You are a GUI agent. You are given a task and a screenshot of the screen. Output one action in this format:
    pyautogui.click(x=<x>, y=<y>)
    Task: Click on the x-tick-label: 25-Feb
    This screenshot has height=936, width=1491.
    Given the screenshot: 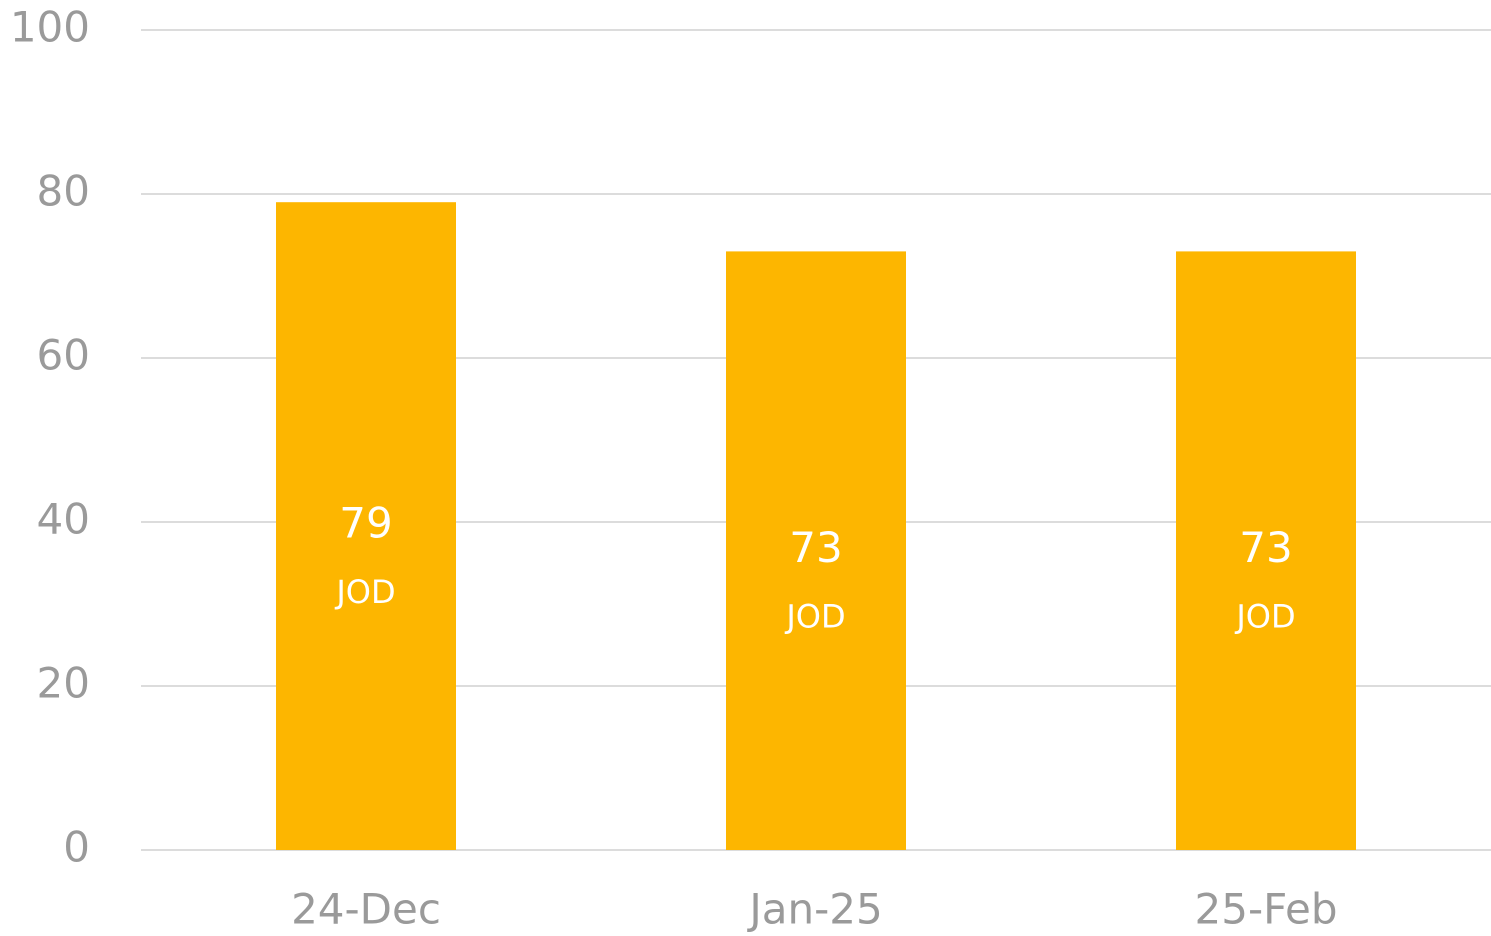 What is the action you would take?
    pyautogui.click(x=1266, y=909)
    